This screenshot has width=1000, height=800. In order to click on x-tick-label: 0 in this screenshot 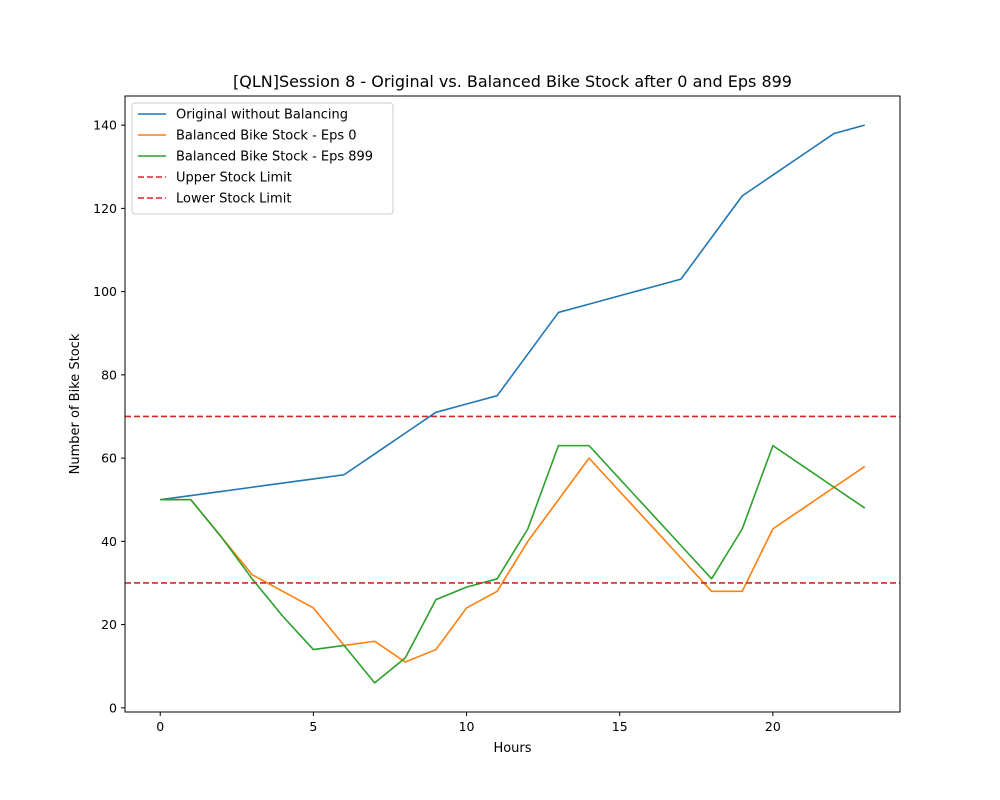, I will do `click(160, 726)`.